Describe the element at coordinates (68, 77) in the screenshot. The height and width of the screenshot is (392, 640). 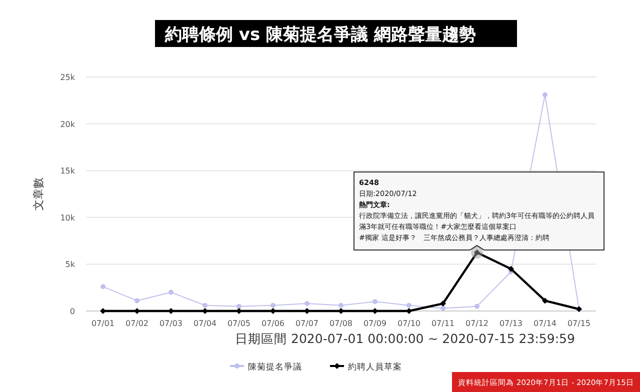
I see `y-tick-label: 25k` at that location.